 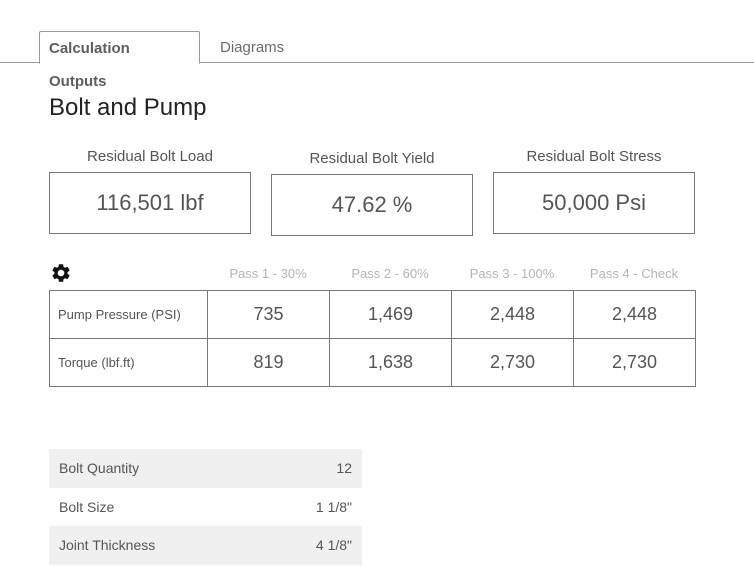 What do you see at coordinates (128, 362) in the screenshot?
I see `row-label: Torque (lbf.ft)` at bounding box center [128, 362].